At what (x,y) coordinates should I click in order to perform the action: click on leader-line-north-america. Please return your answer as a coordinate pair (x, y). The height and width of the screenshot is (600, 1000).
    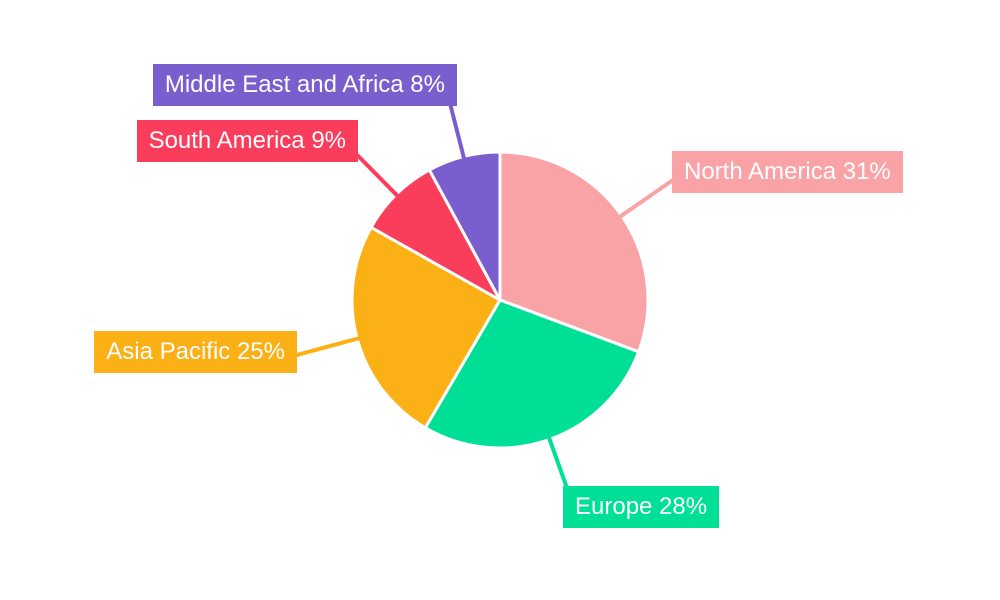
    Looking at the image, I should click on (648, 197).